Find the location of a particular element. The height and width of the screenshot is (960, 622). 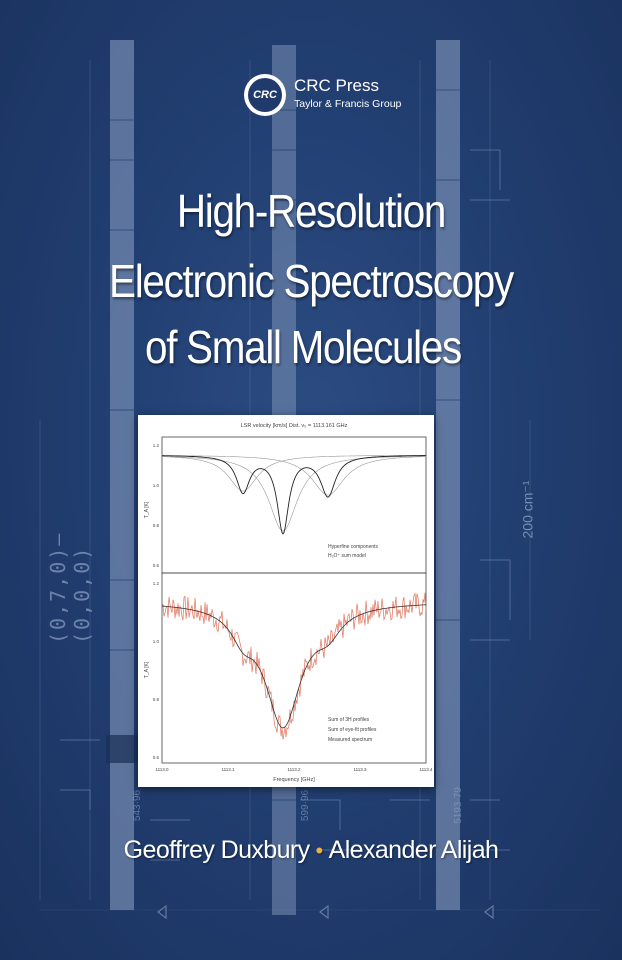

x-tick-label: 1113.3 is located at coordinates (360, 769).